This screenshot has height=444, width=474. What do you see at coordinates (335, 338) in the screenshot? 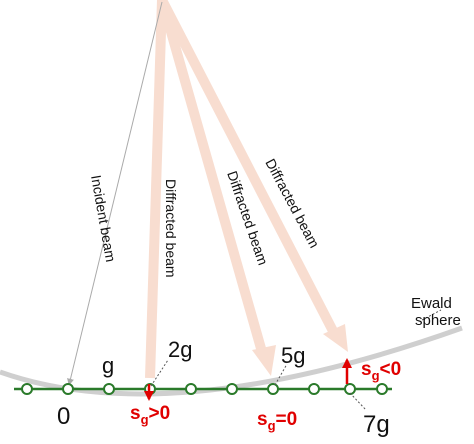
I see `diffracted-beam-3-head` at bounding box center [335, 338].